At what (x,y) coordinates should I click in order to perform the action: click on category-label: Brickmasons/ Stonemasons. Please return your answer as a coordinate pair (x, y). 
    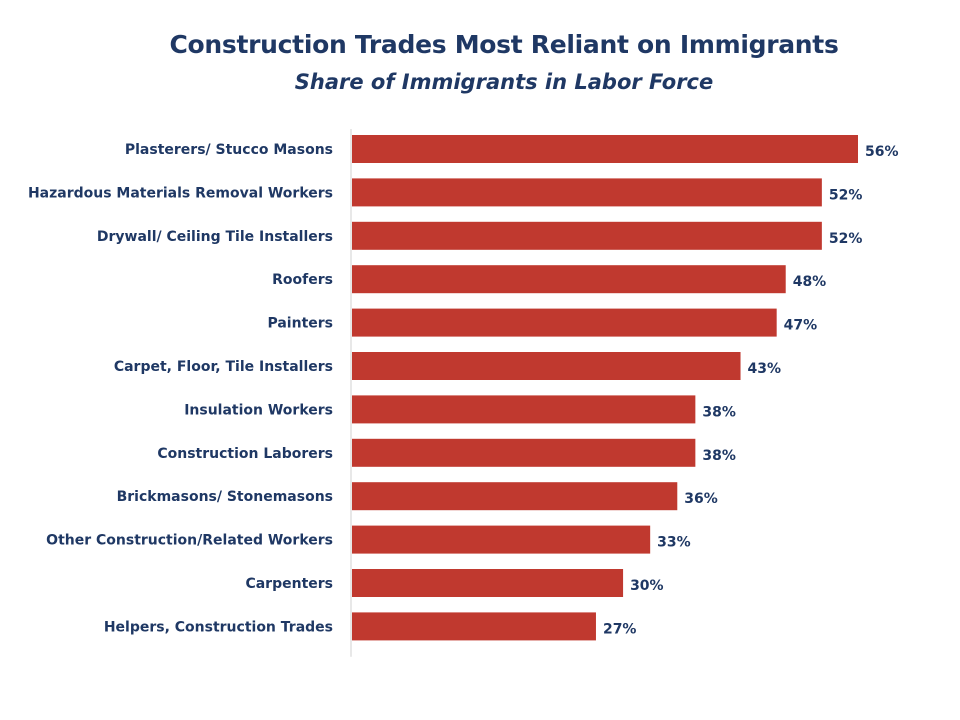
    Looking at the image, I should click on (225, 497).